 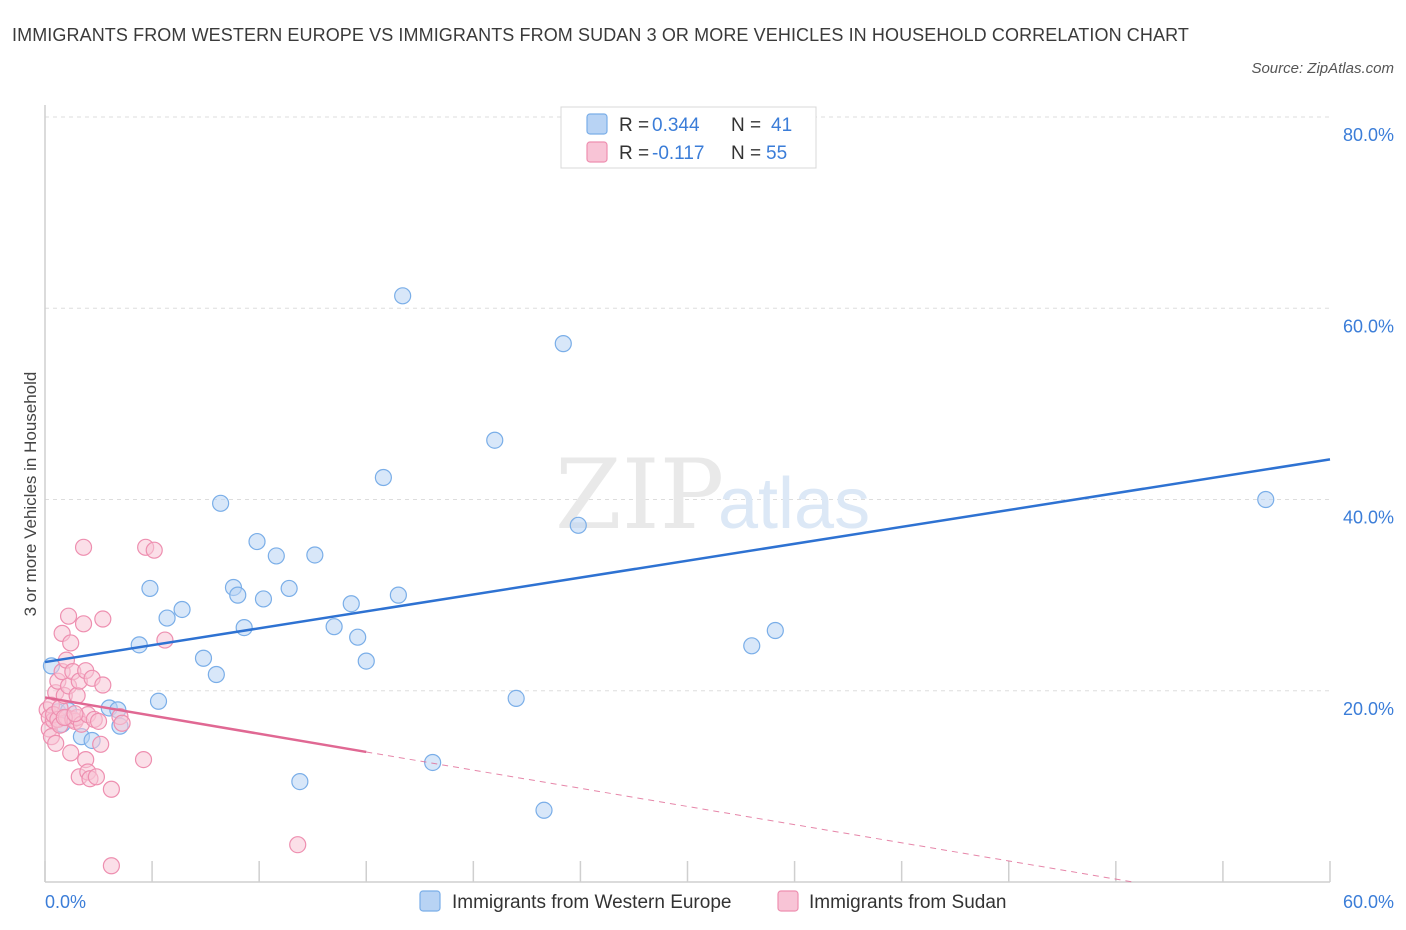 I want to click on watermark-atlas: atlas, so click(x=794, y=504).